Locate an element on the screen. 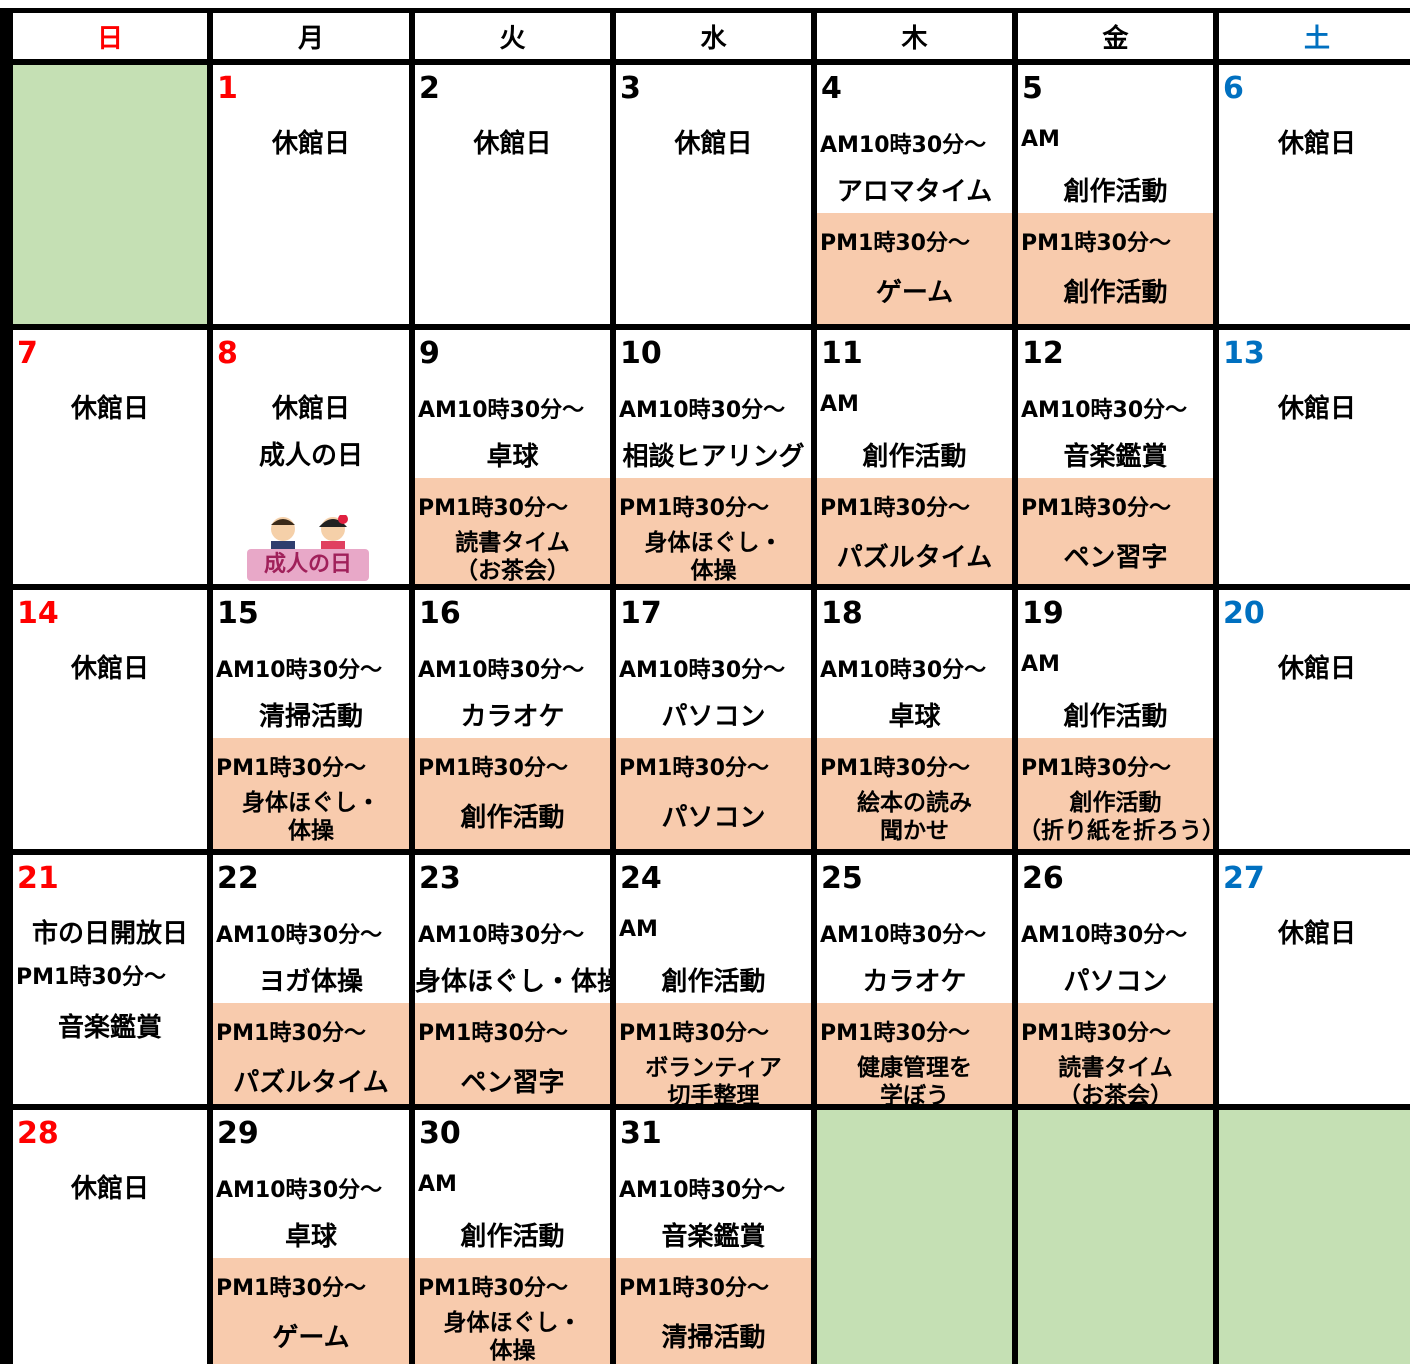 This screenshot has width=1410, height=1364. illustration: 成人の日 is located at coordinates (308, 548).